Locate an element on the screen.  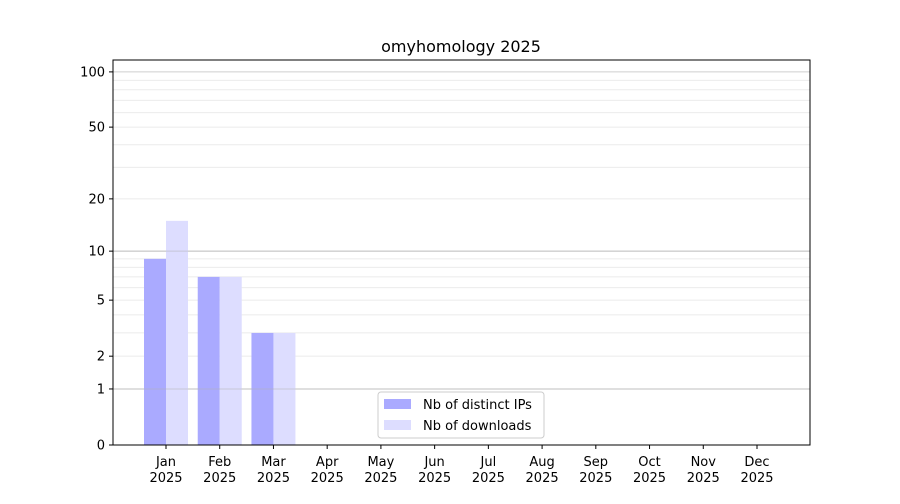
legend: Nb of distinct IPs Nb of downloads is located at coordinates (461, 415).